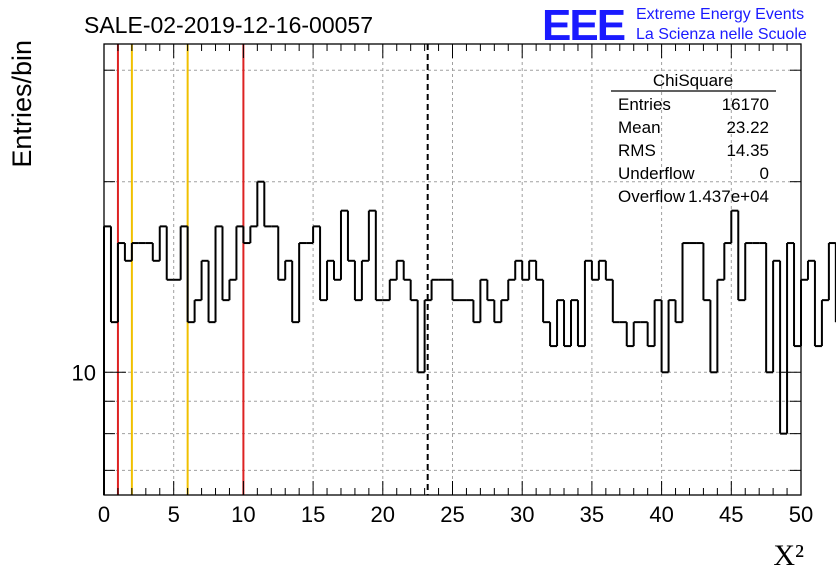  Describe the element at coordinates (639, 127) in the screenshot. I see `stats-row-label: Mean` at that location.